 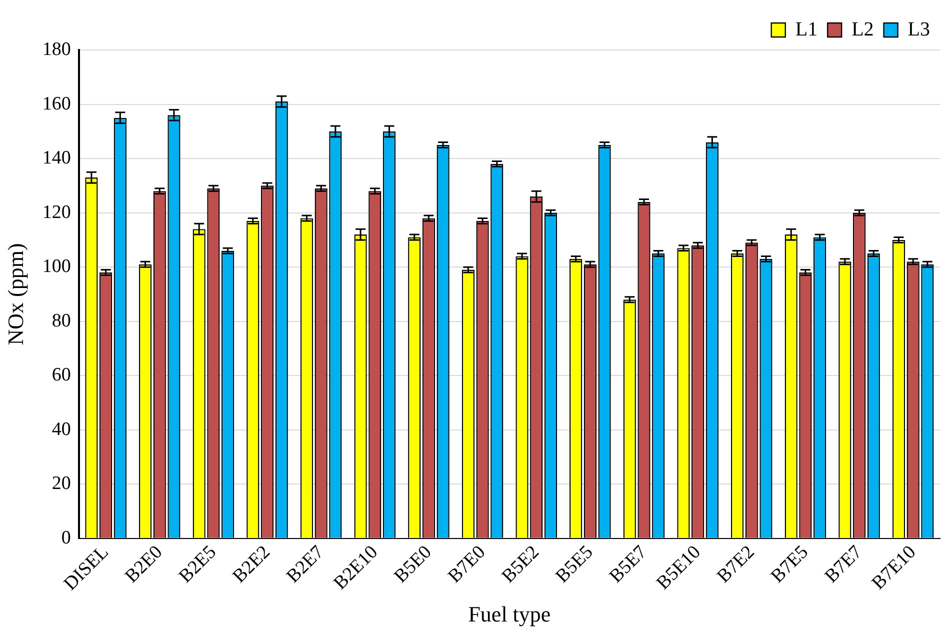 I want to click on y-tick-label: 20, so click(x=61, y=483).